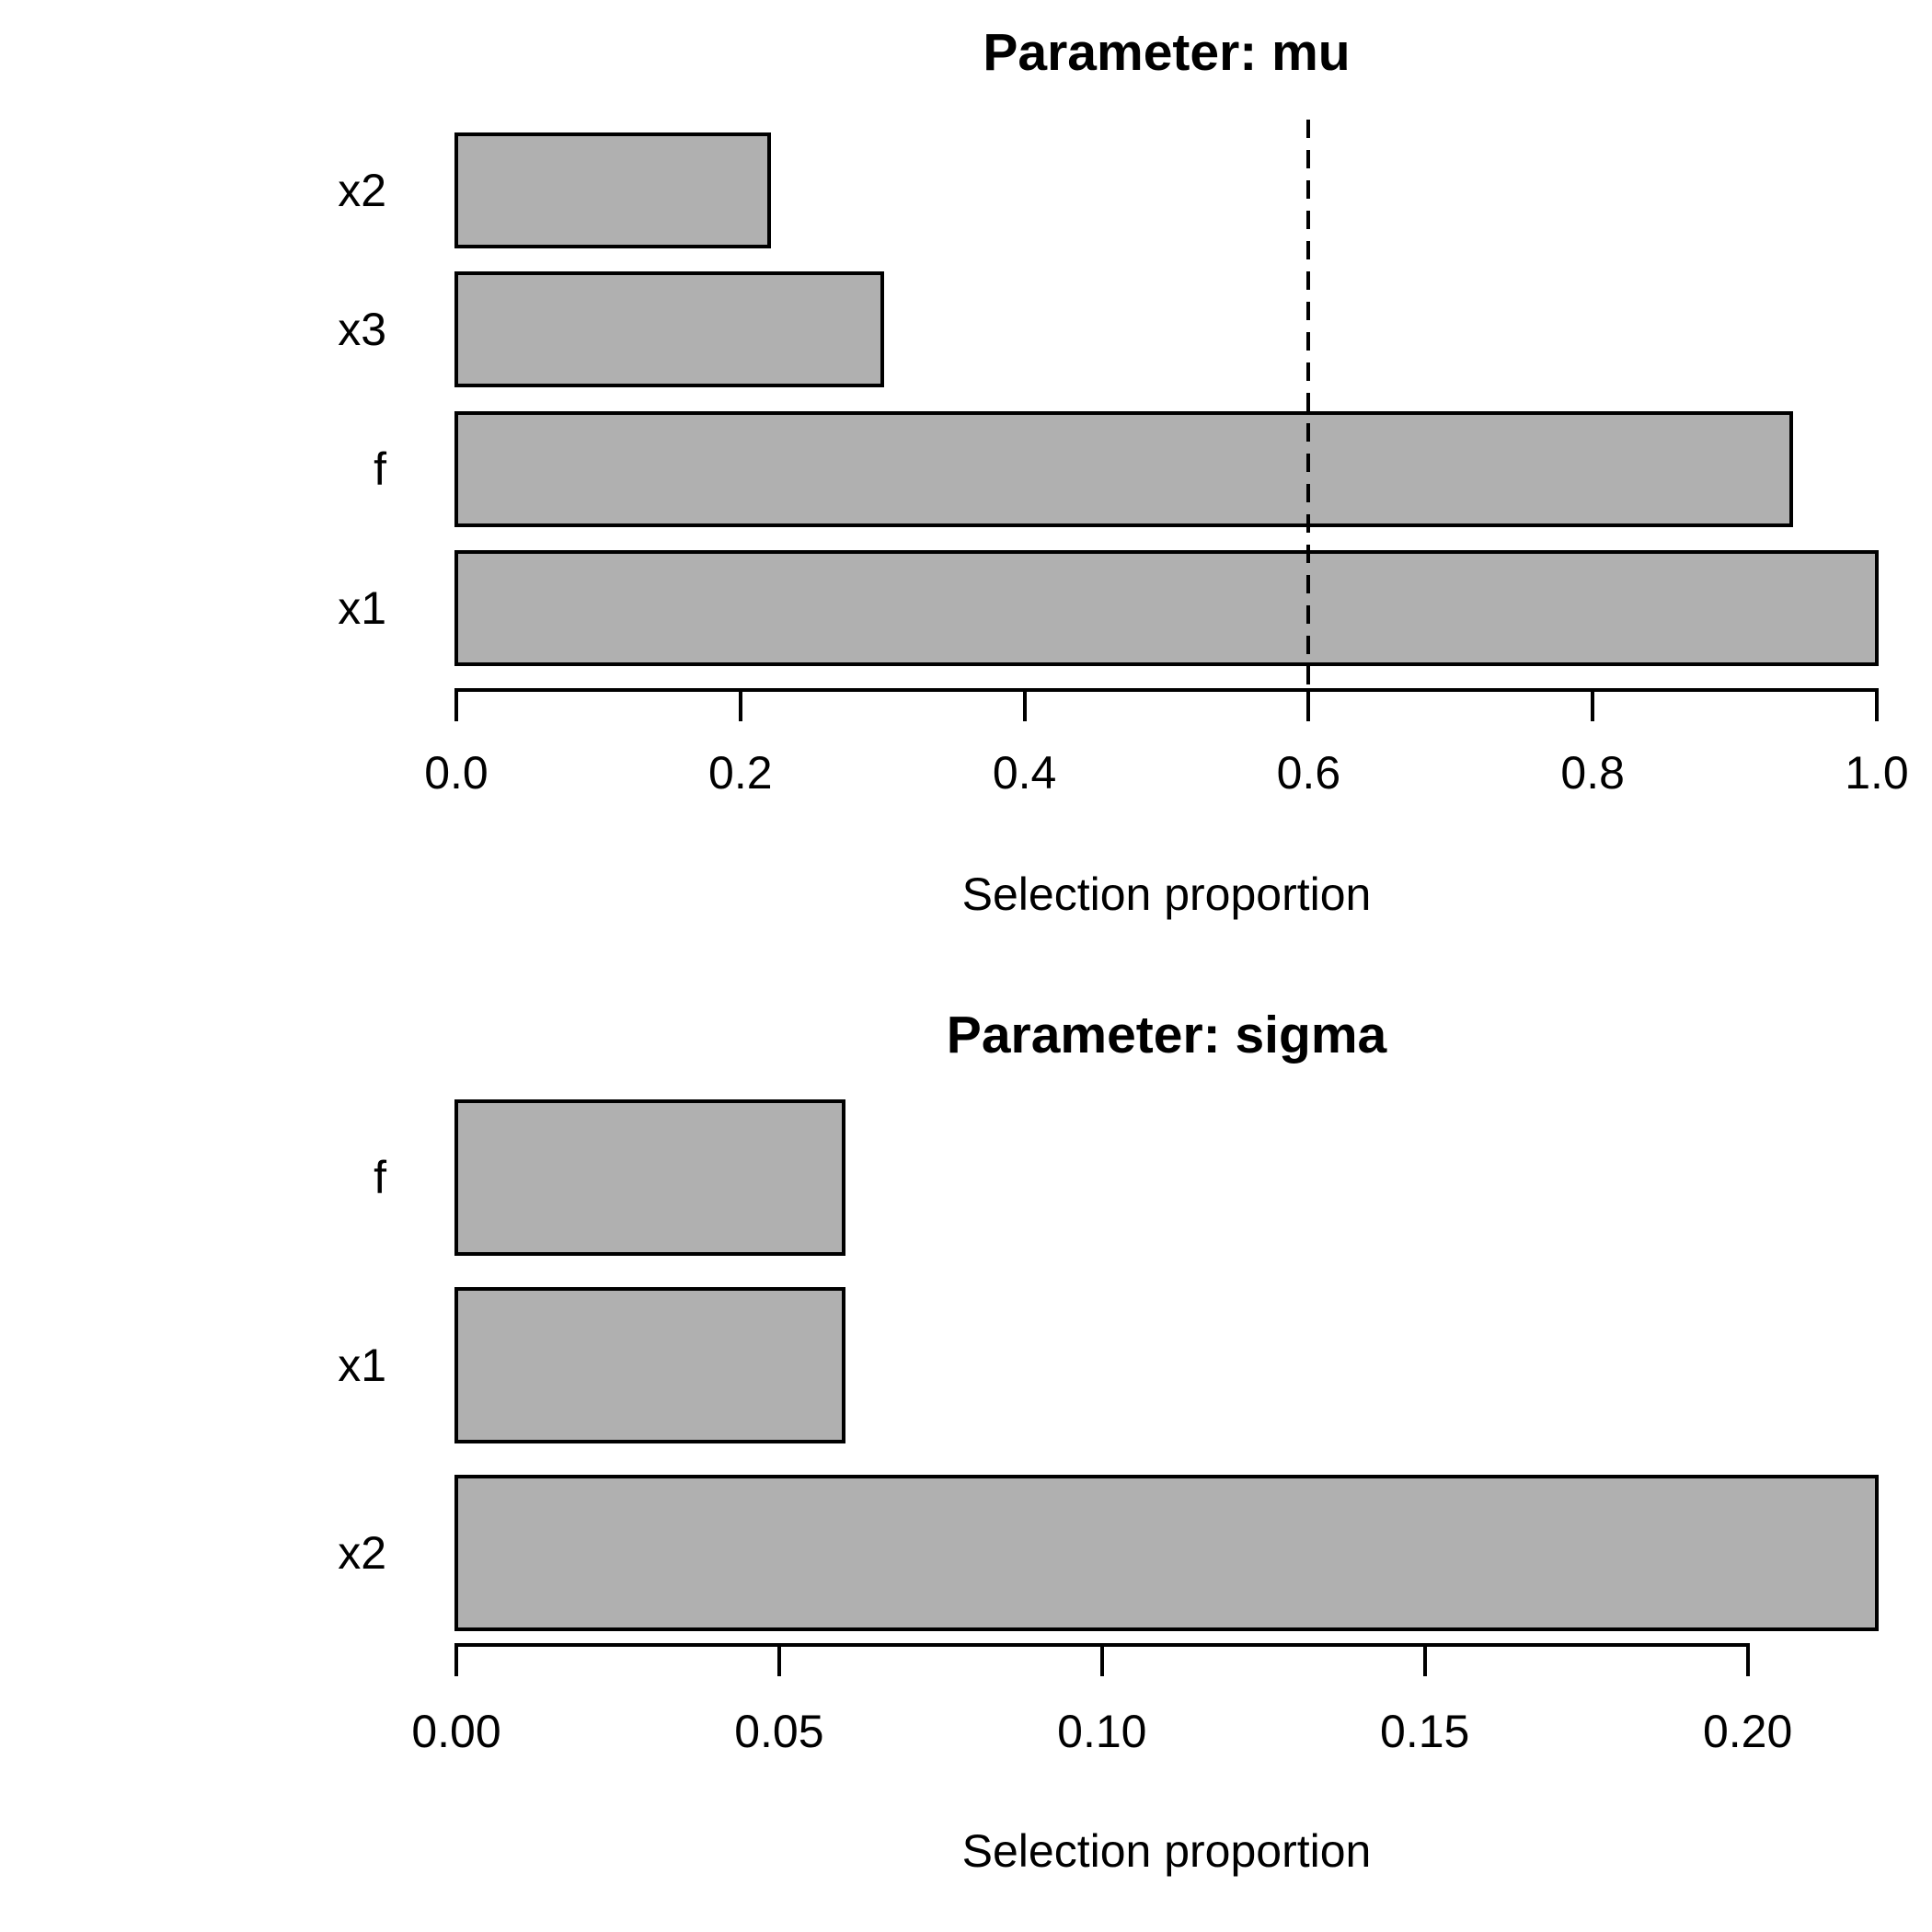 The width and height of the screenshot is (1932, 1932). I want to click on x-axis-tick-label: 0.05, so click(779, 1731).